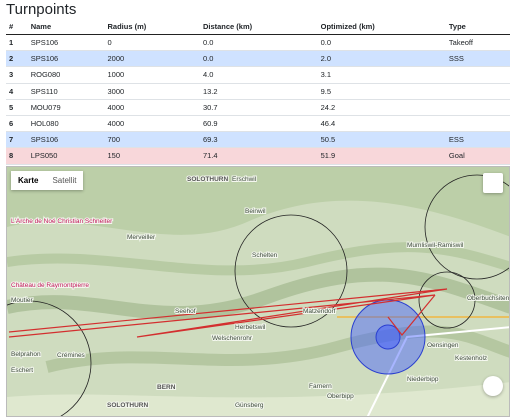  What do you see at coordinates (50, 285) in the screenshot?
I see `map-label: Château de Raymontpierre` at bounding box center [50, 285].